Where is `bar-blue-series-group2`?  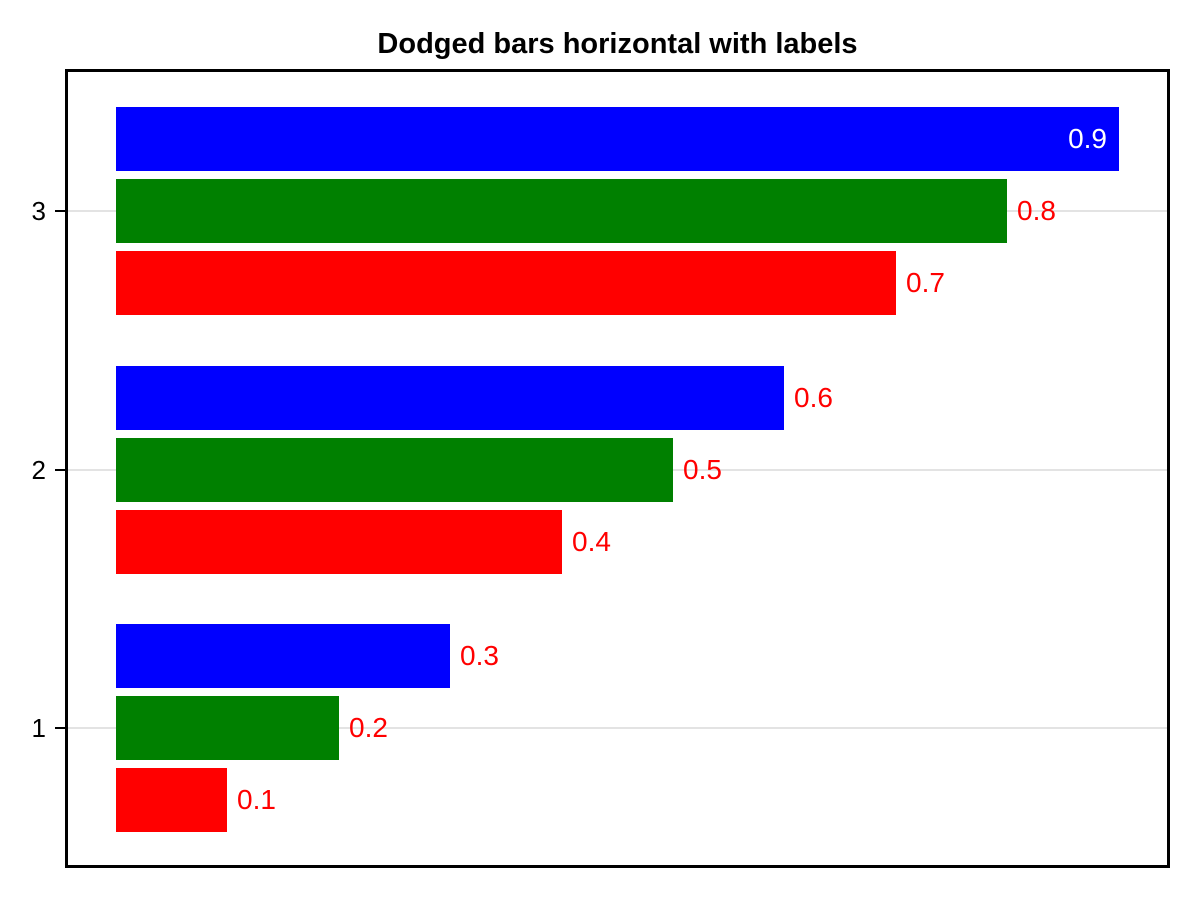
bar-blue-series-group2 is located at coordinates (450, 398).